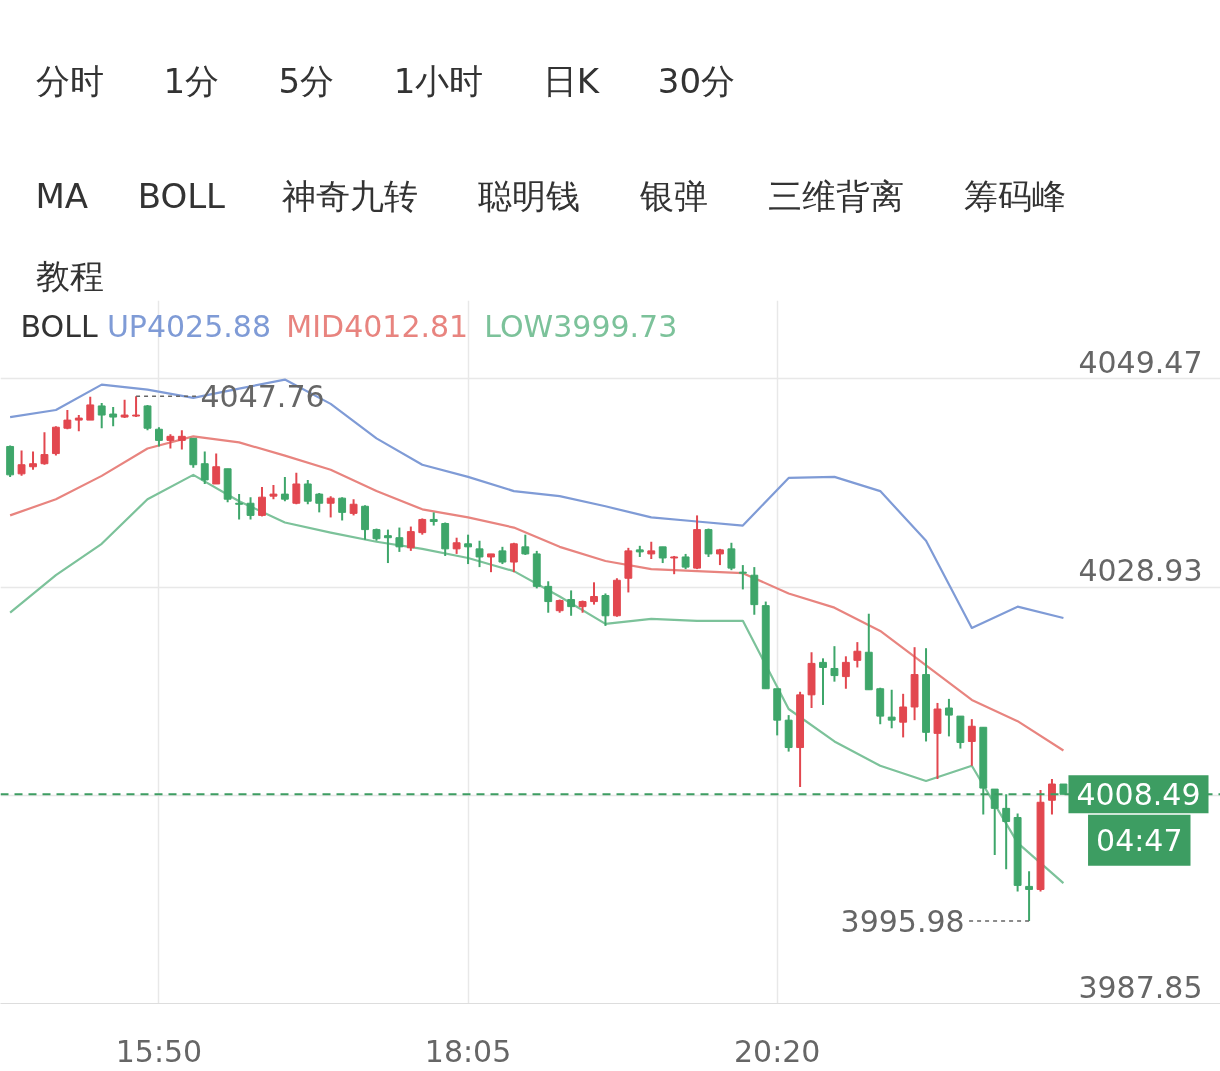  Describe the element at coordinates (159, 1051) in the screenshot. I see `x-tick-label: 15:50` at that location.